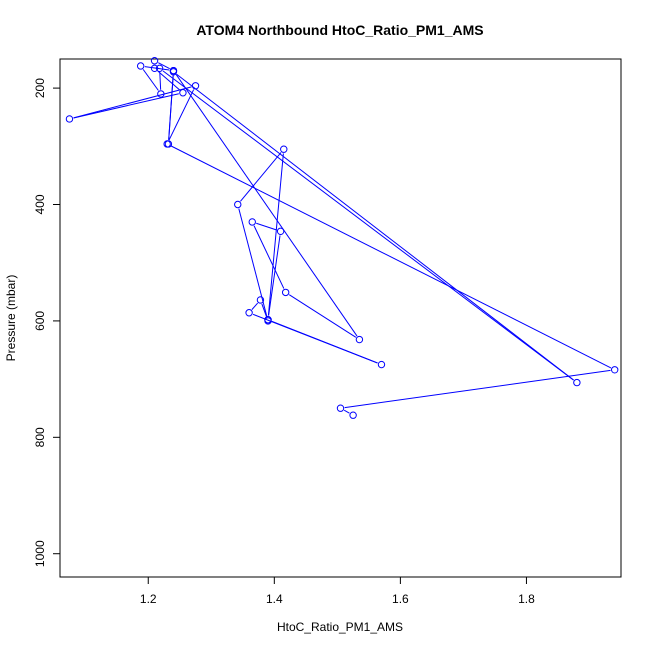 This screenshot has height=650, width=650. Describe the element at coordinates (40, 437) in the screenshot. I see `y-tick-label: 800` at that location.